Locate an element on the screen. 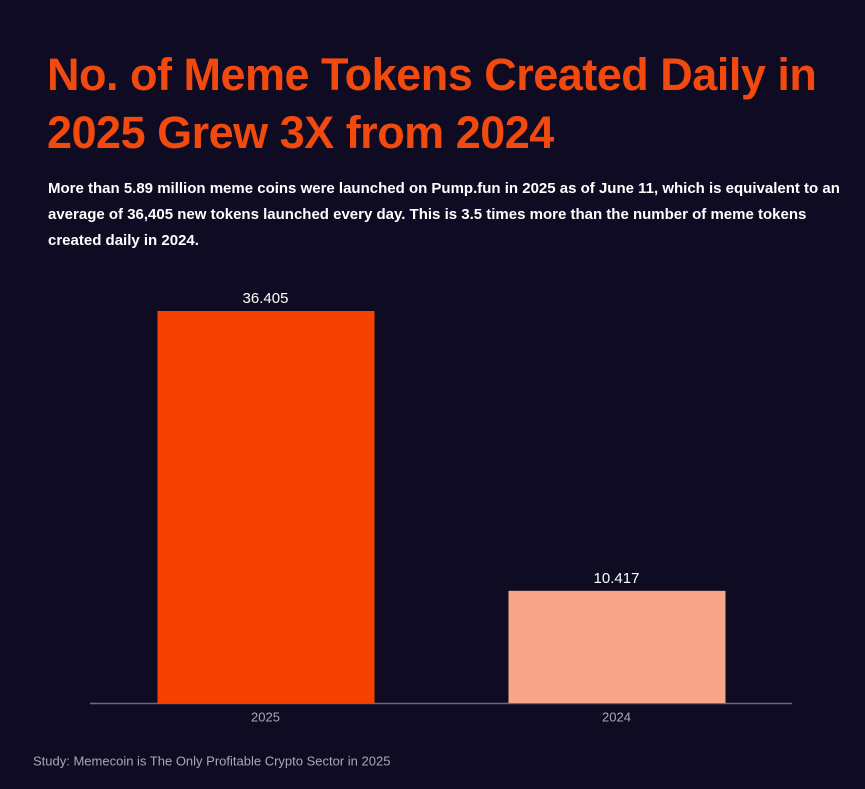  data-label: 36.405 is located at coordinates (266, 298).